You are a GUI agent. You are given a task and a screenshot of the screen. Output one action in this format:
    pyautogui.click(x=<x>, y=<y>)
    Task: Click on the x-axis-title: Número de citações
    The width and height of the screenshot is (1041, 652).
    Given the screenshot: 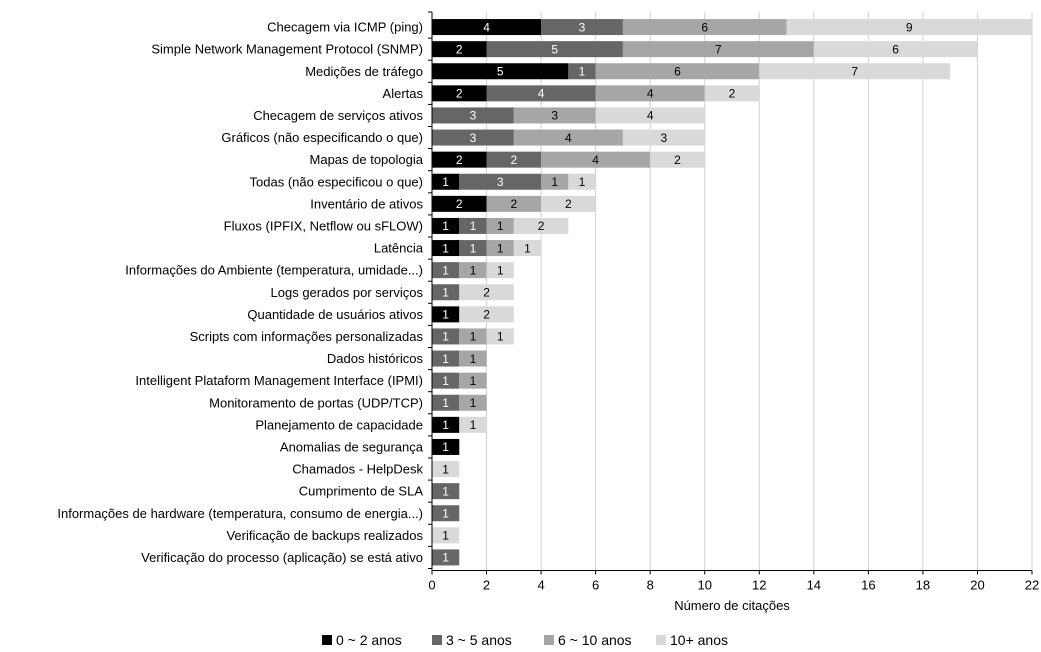 What is the action you would take?
    pyautogui.click(x=732, y=605)
    